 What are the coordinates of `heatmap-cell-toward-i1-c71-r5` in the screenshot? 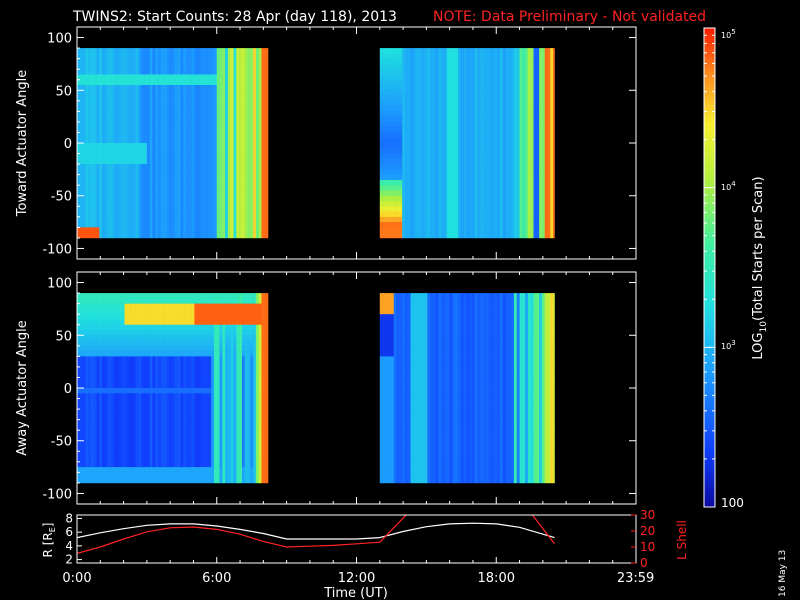 It's located at (387, 77).